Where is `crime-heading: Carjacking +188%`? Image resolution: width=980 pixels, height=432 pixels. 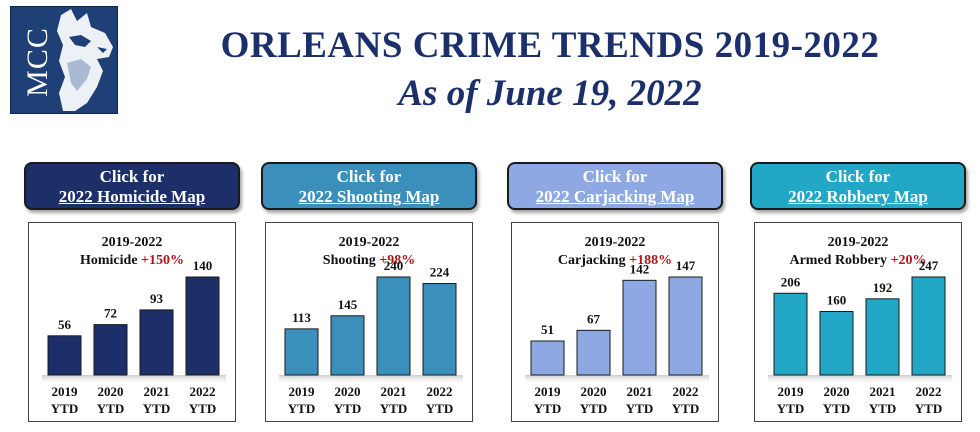
crime-heading: Carjacking +188% is located at coordinates (615, 261).